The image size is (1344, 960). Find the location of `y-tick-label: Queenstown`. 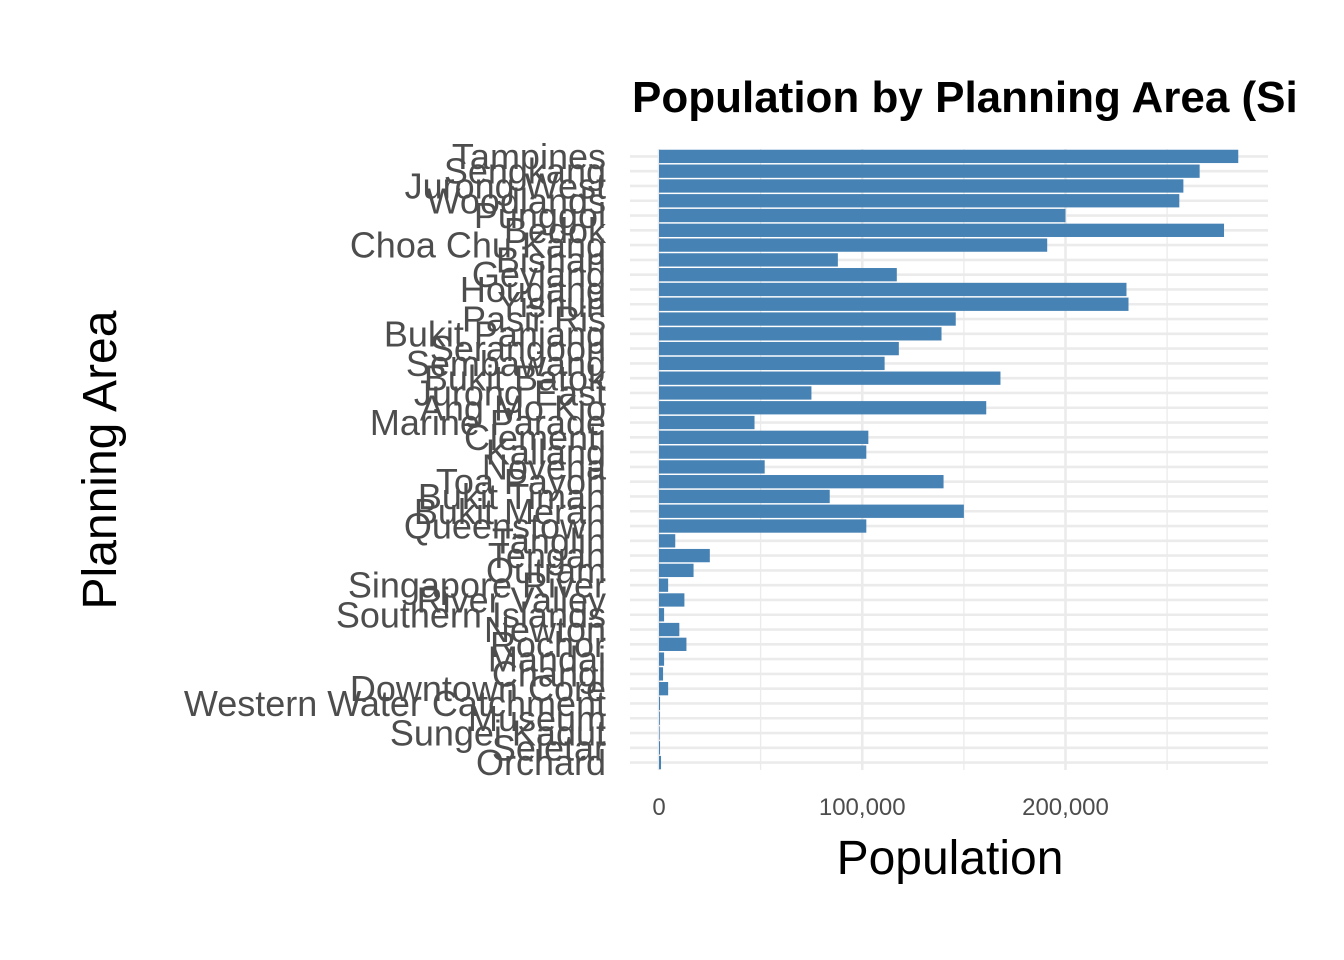

y-tick-label: Queenstown is located at coordinates (505, 526).